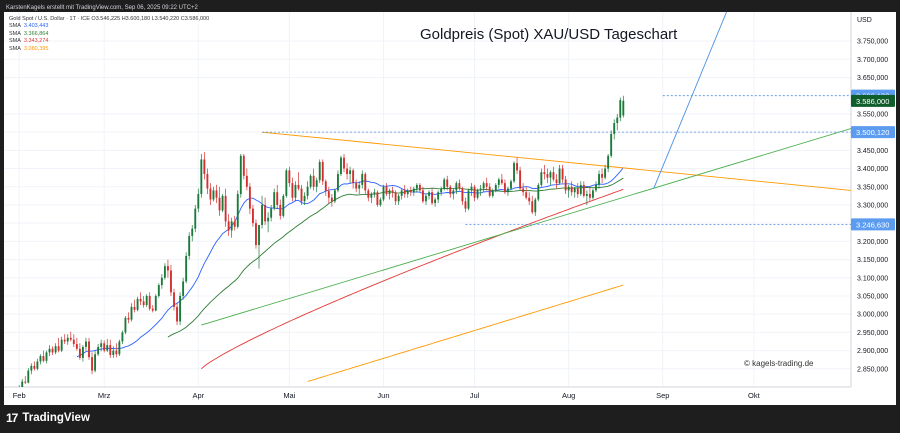 Image resolution: width=900 pixels, height=433 pixels. Describe the element at coordinates (29, 33) in the screenshot. I see `sma-row-2: SMA 3.366,864` at that location.